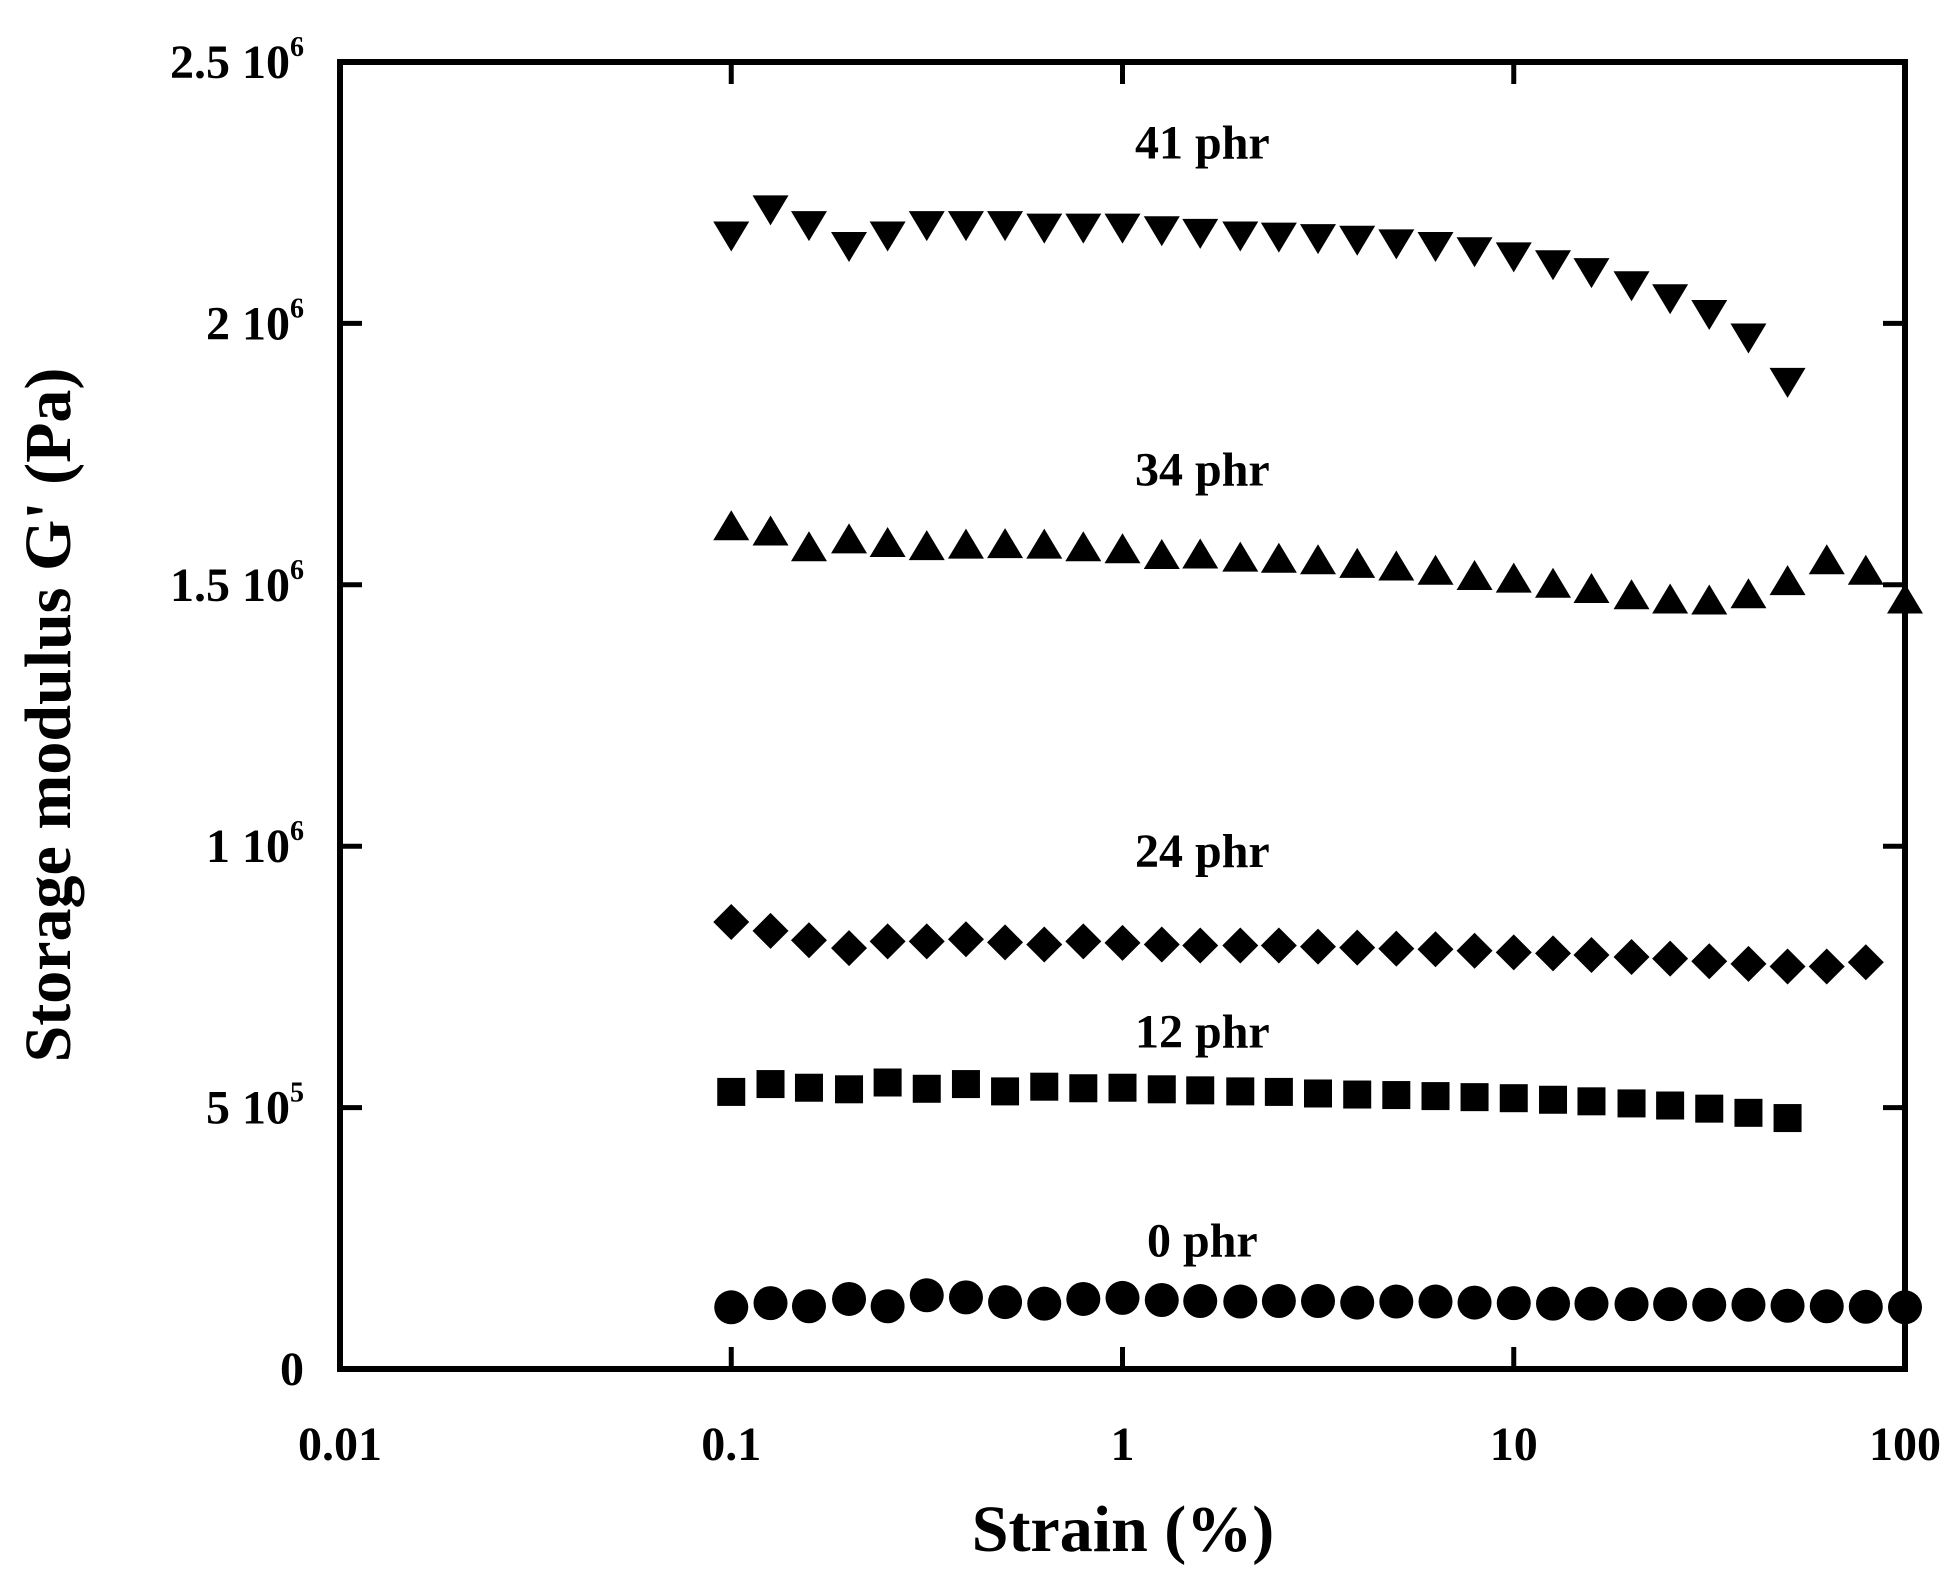  What do you see at coordinates (292, 1369) in the screenshot?
I see `y-tick-mantissa: 0` at bounding box center [292, 1369].